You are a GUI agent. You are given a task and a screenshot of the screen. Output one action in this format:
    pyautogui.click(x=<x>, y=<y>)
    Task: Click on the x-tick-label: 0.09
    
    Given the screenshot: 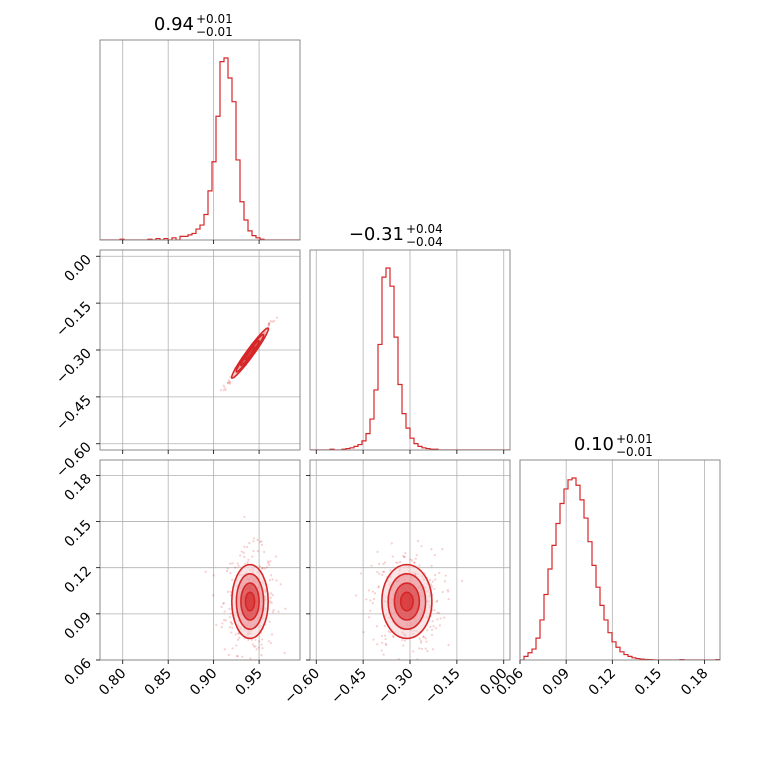 What is the action you would take?
    pyautogui.click(x=556, y=682)
    